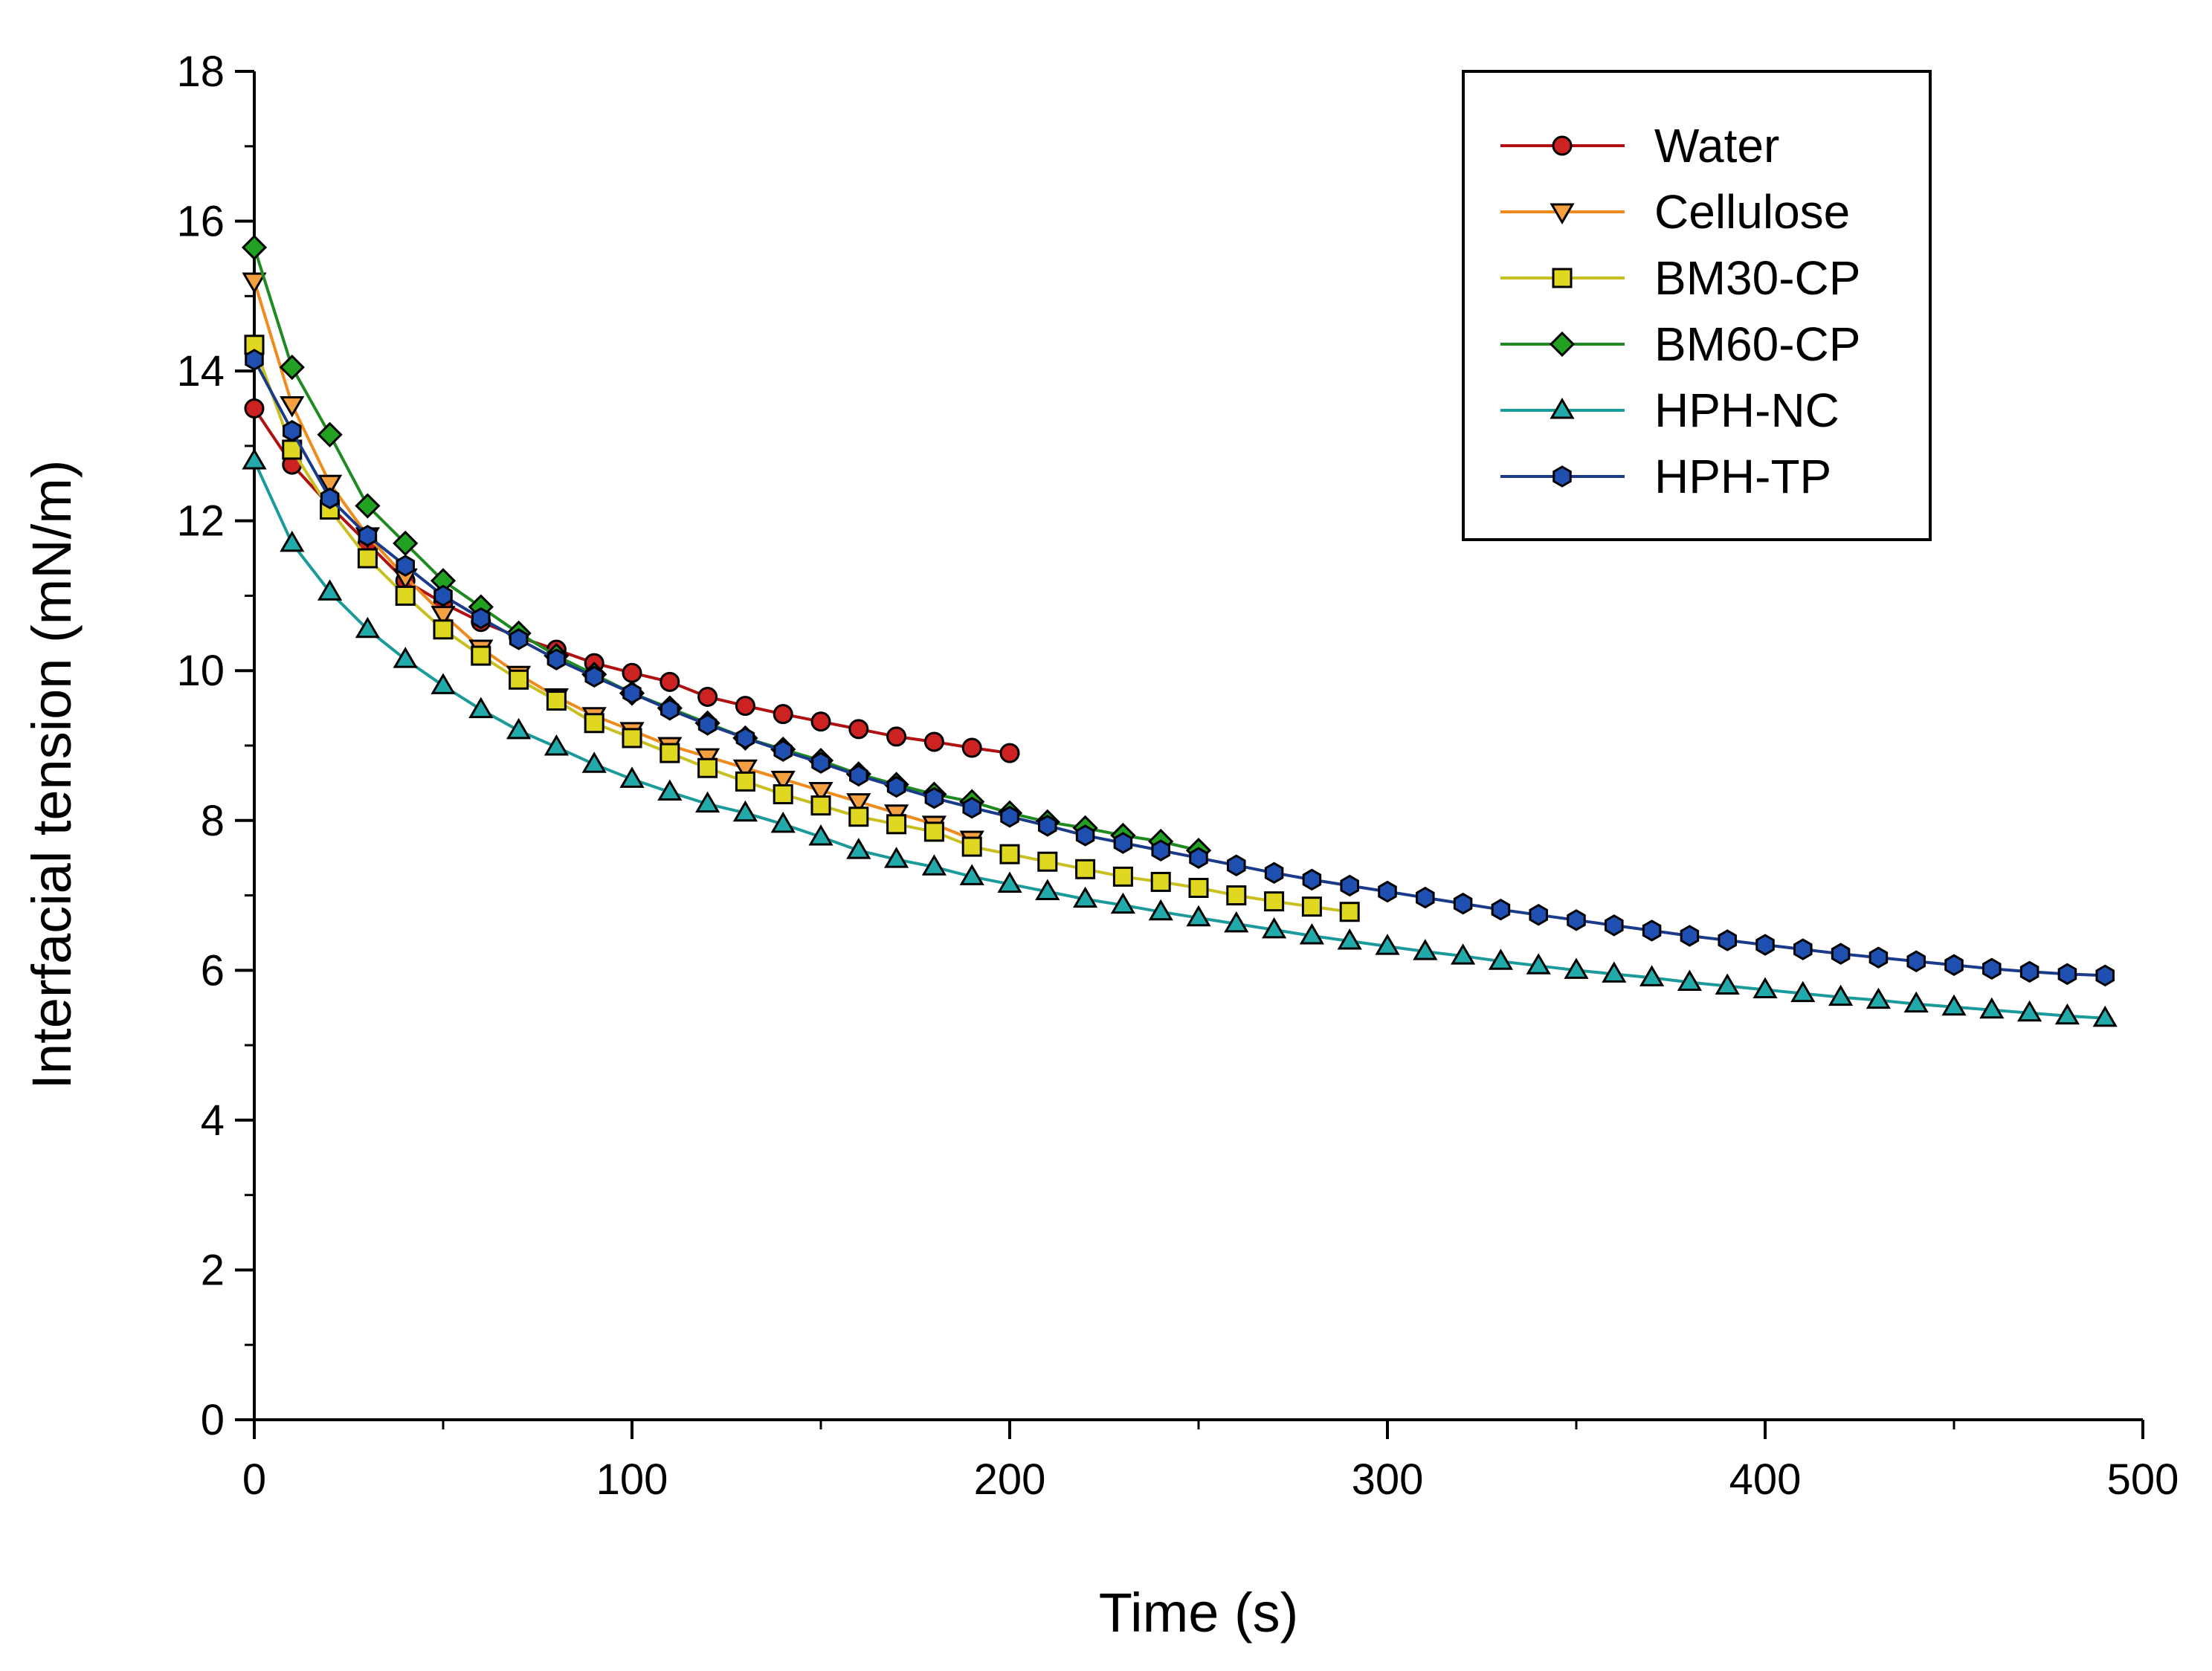 The image size is (2212, 1671). What do you see at coordinates (213, 1270) in the screenshot?
I see `y-tick-label: 2` at bounding box center [213, 1270].